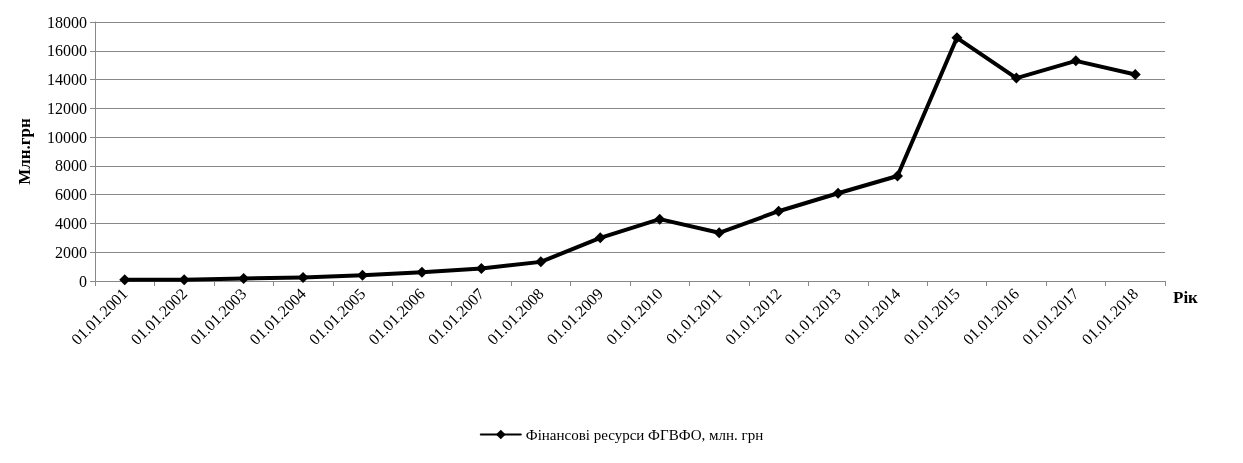  What do you see at coordinates (67, 22) in the screenshot?
I see `y-tick-label: 18000` at bounding box center [67, 22].